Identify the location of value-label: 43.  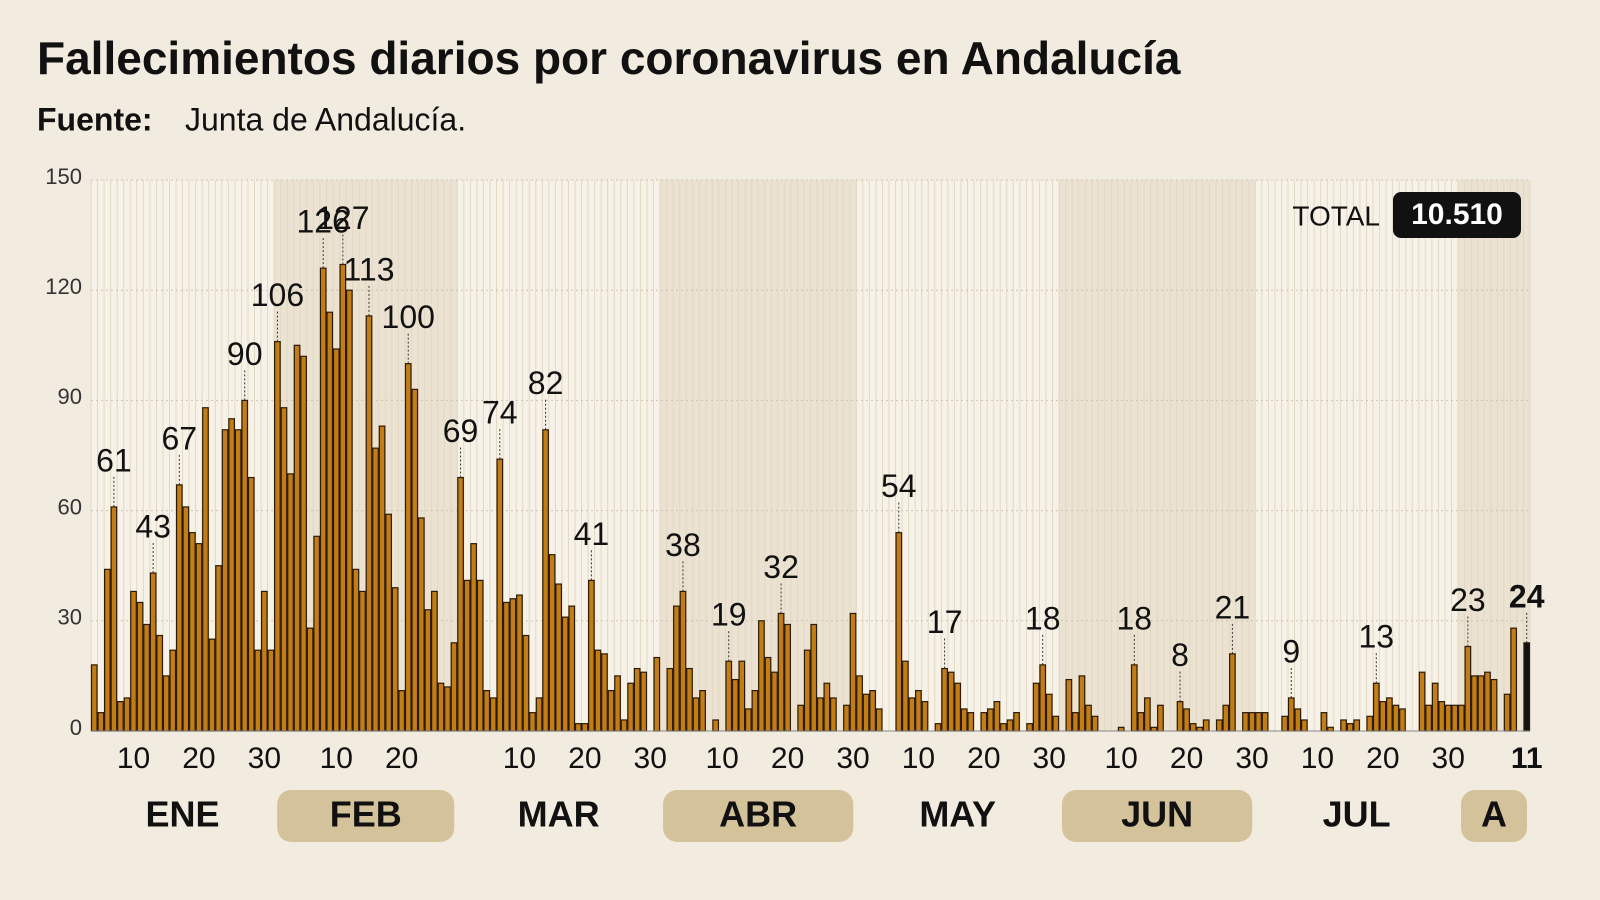
(153, 526).